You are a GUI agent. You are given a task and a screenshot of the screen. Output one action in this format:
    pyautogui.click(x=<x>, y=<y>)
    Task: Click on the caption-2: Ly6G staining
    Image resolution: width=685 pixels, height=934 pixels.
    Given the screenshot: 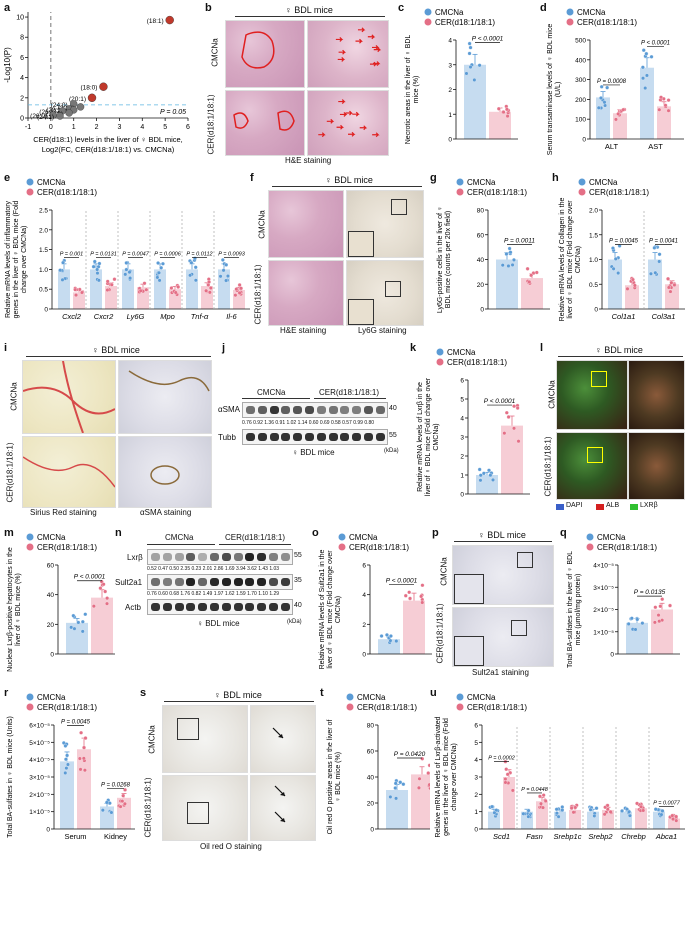 What is the action you would take?
    pyautogui.click(x=382, y=330)
    